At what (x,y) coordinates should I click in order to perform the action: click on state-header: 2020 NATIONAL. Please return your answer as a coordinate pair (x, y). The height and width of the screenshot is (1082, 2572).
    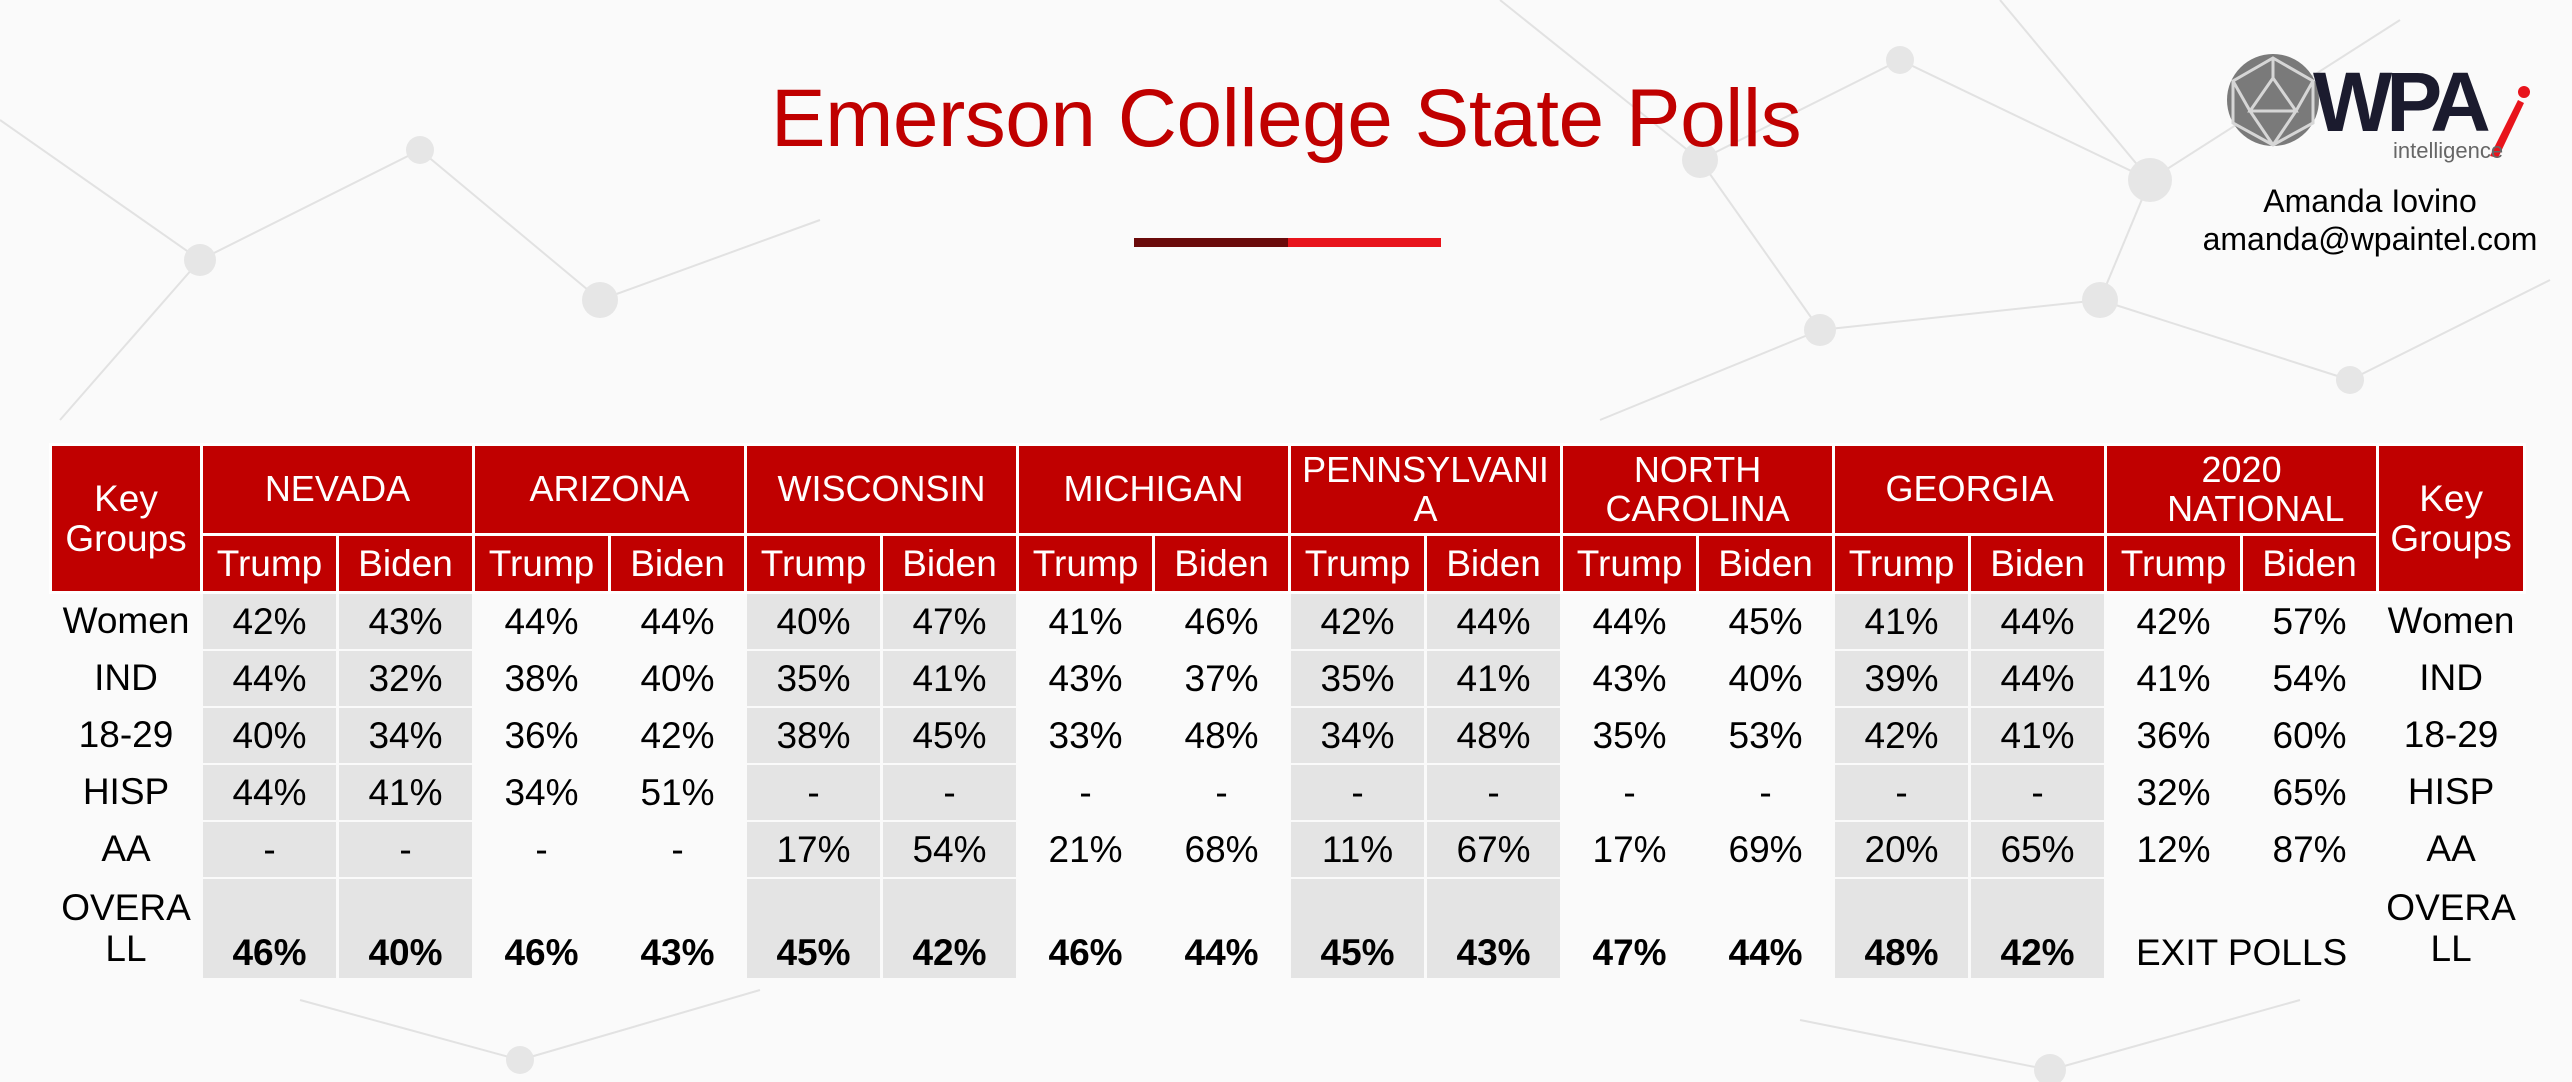
    Looking at the image, I should click on (2242, 489).